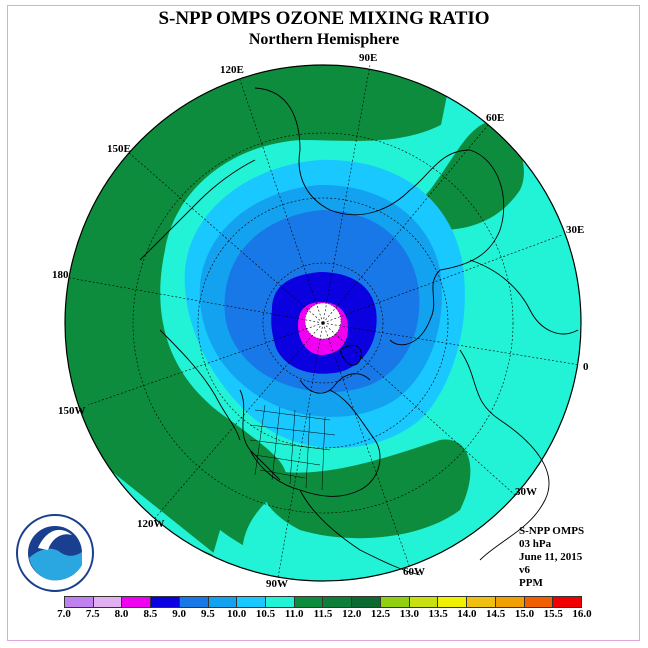 This screenshot has width=648, height=648. Describe the element at coordinates (179, 614) in the screenshot. I see `legend-tick-label: 9.0` at that location.